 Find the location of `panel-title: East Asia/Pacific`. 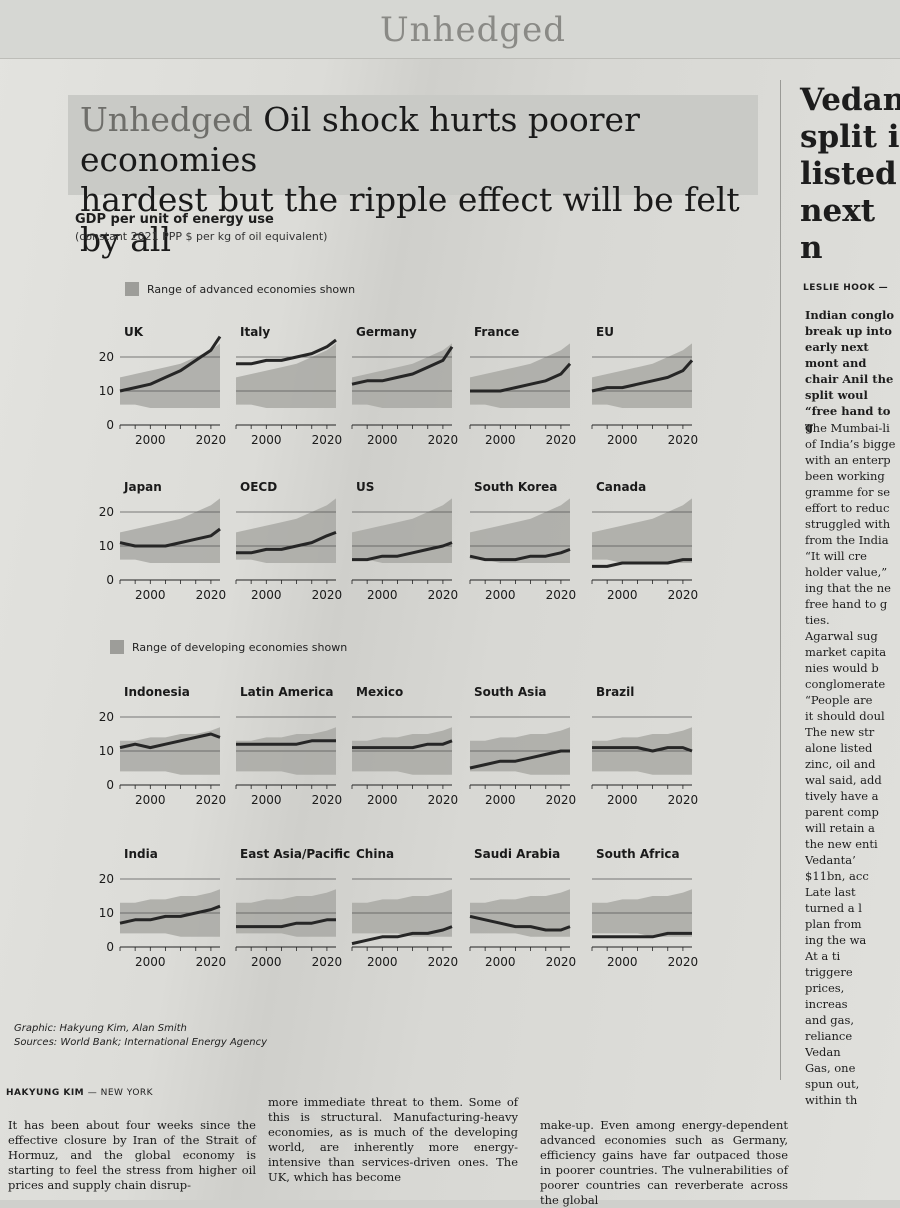

panel-title: East Asia/Pacific is located at coordinates (295, 854).